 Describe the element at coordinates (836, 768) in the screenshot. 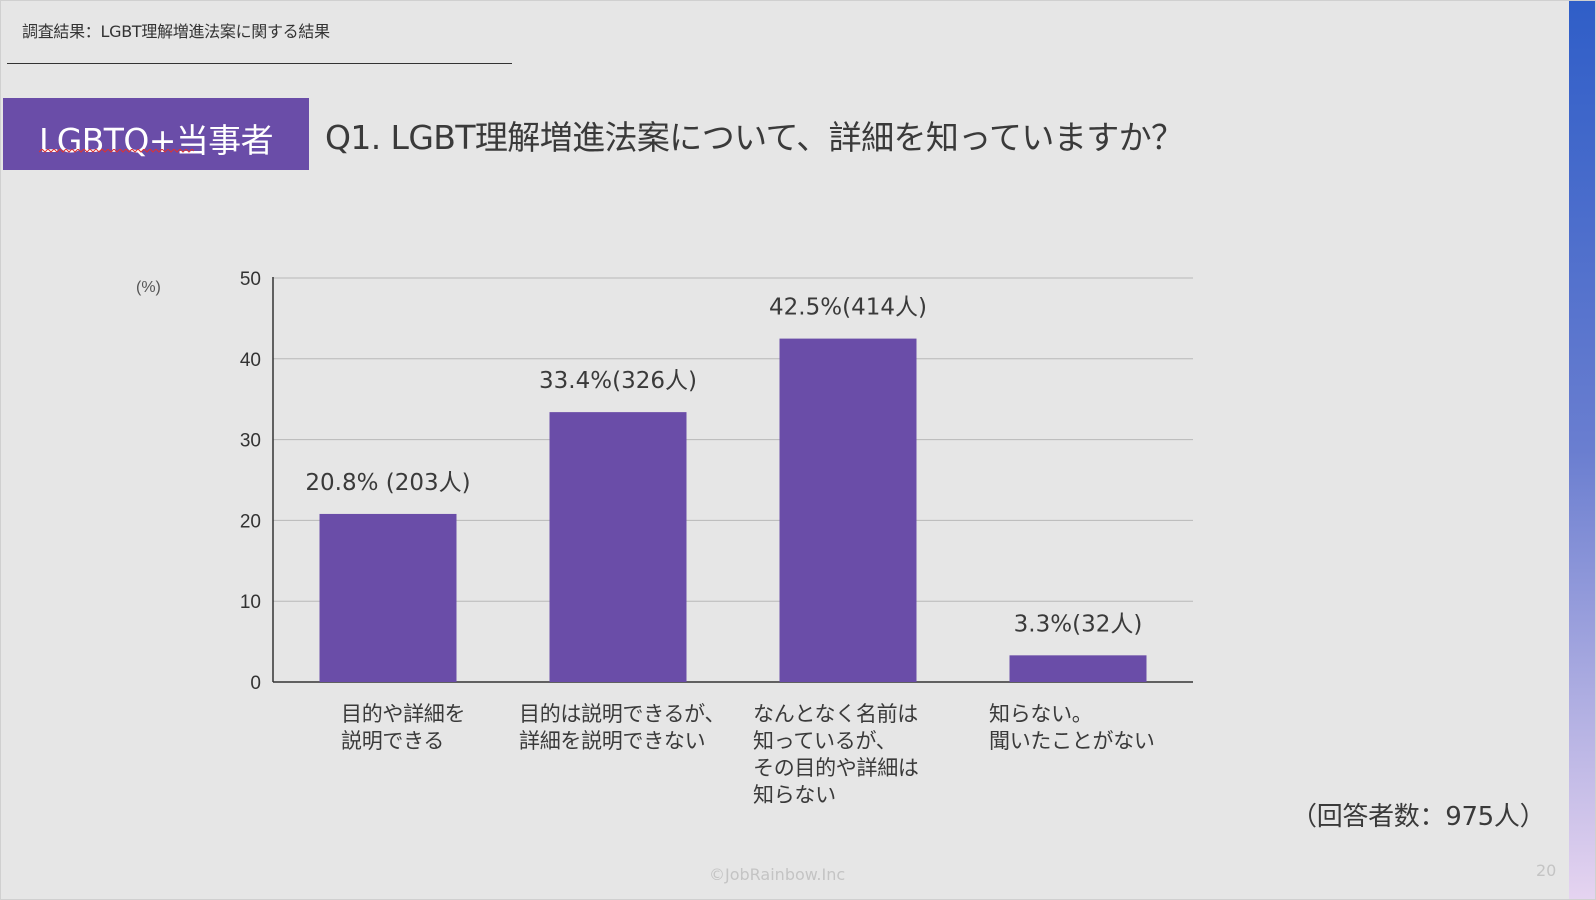

I see `category-label-line: その目的や詳細は` at that location.